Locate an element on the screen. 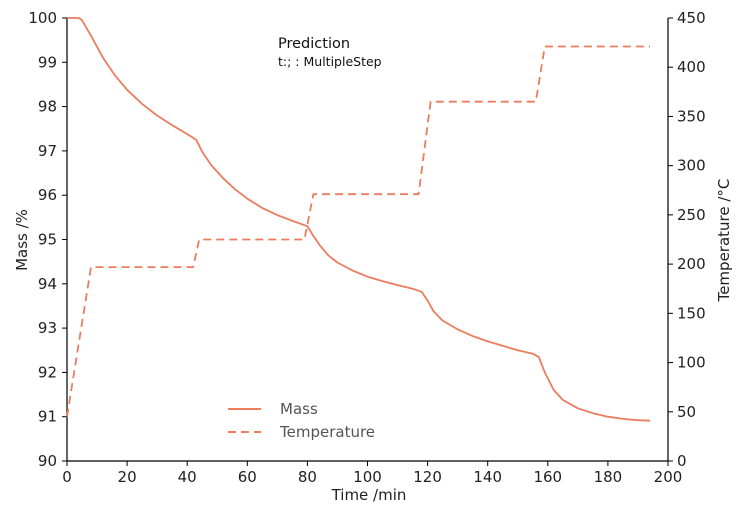  y2-axis-label: Temperature /°C is located at coordinates (724, 241).